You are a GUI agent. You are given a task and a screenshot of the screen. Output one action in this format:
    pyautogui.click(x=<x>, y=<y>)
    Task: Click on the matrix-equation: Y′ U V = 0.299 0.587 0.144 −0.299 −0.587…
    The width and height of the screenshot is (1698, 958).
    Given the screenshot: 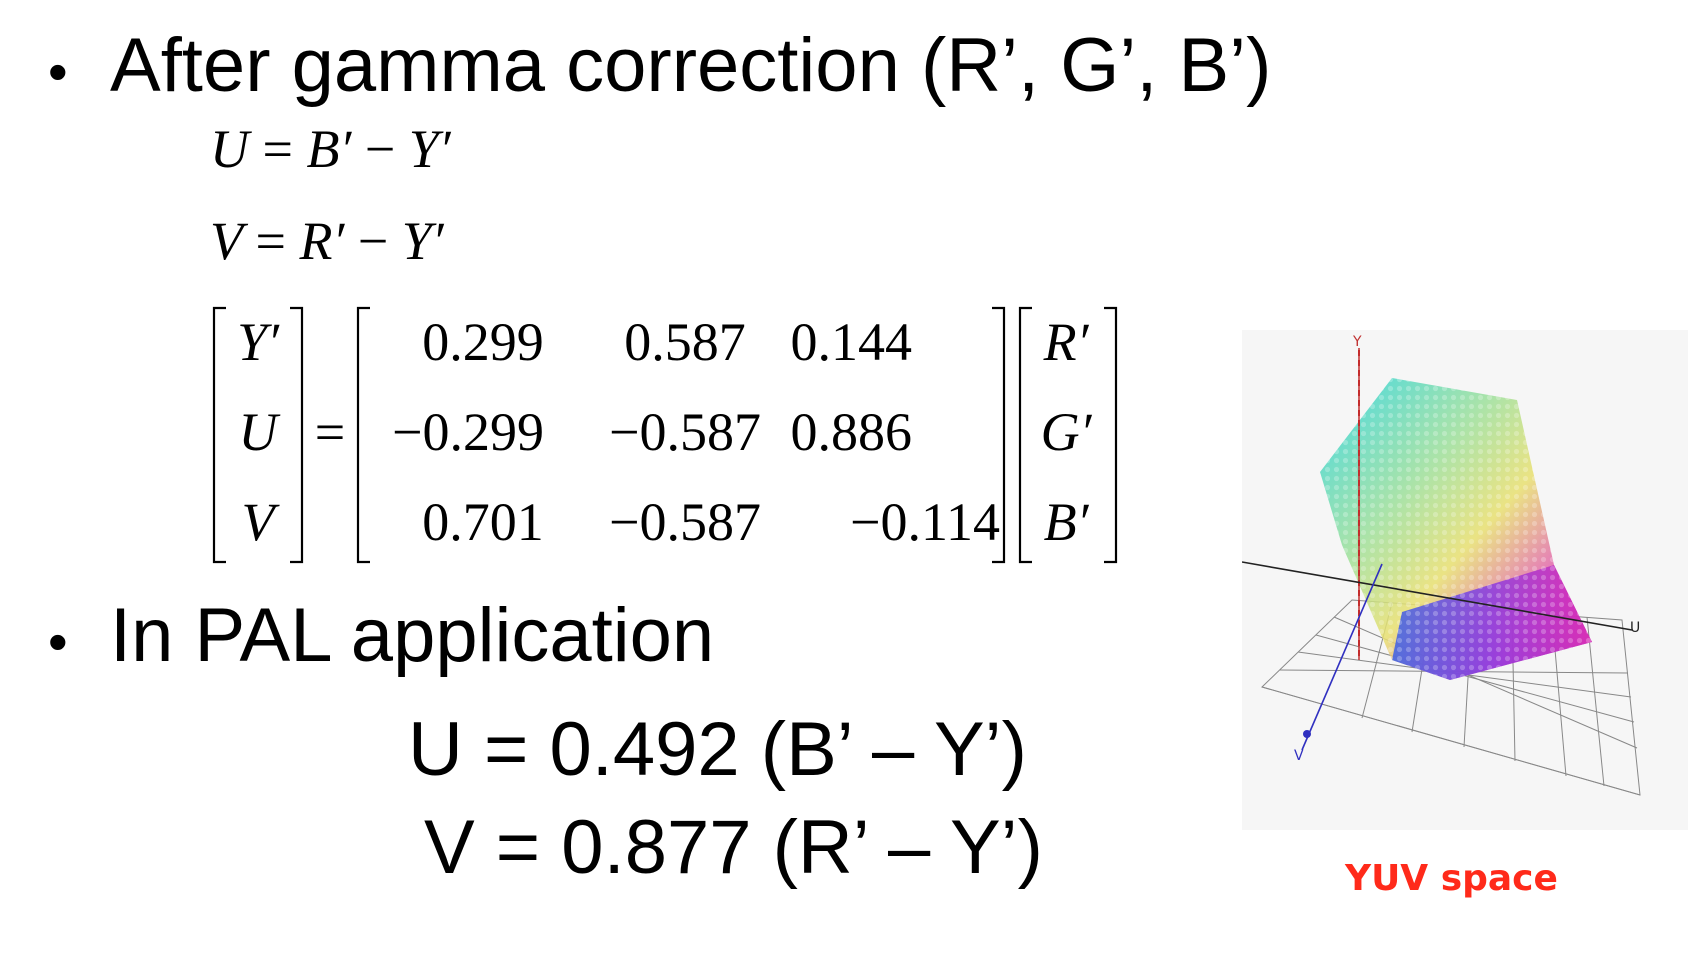 What is the action you would take?
    pyautogui.click(x=665, y=435)
    